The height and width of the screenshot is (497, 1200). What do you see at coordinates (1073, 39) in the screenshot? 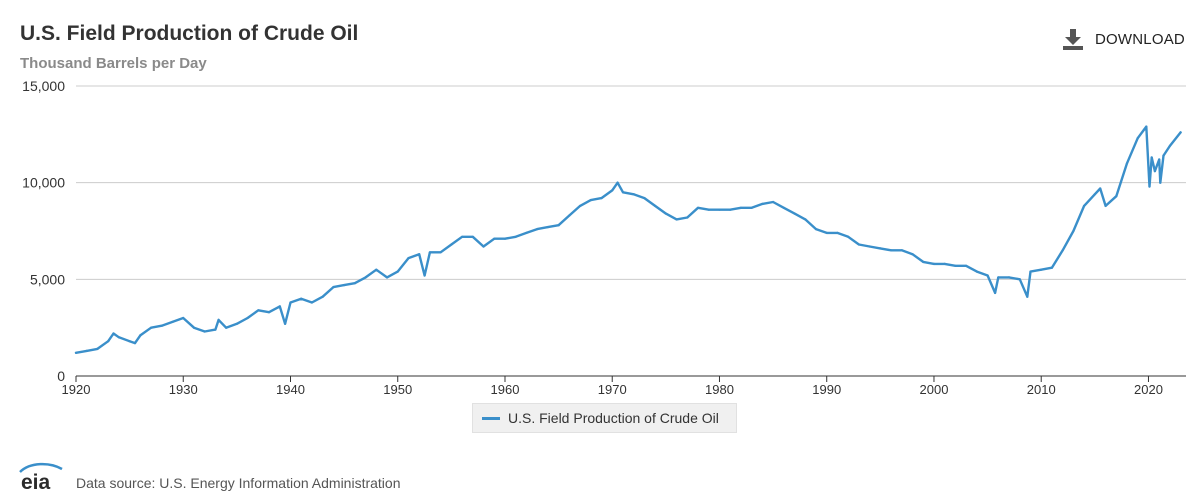
I see `download-icon` at bounding box center [1073, 39].